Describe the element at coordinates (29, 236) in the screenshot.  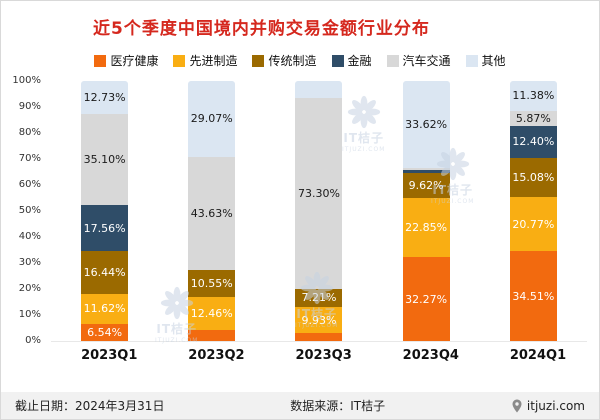
I see `y-tick: 40%` at that location.